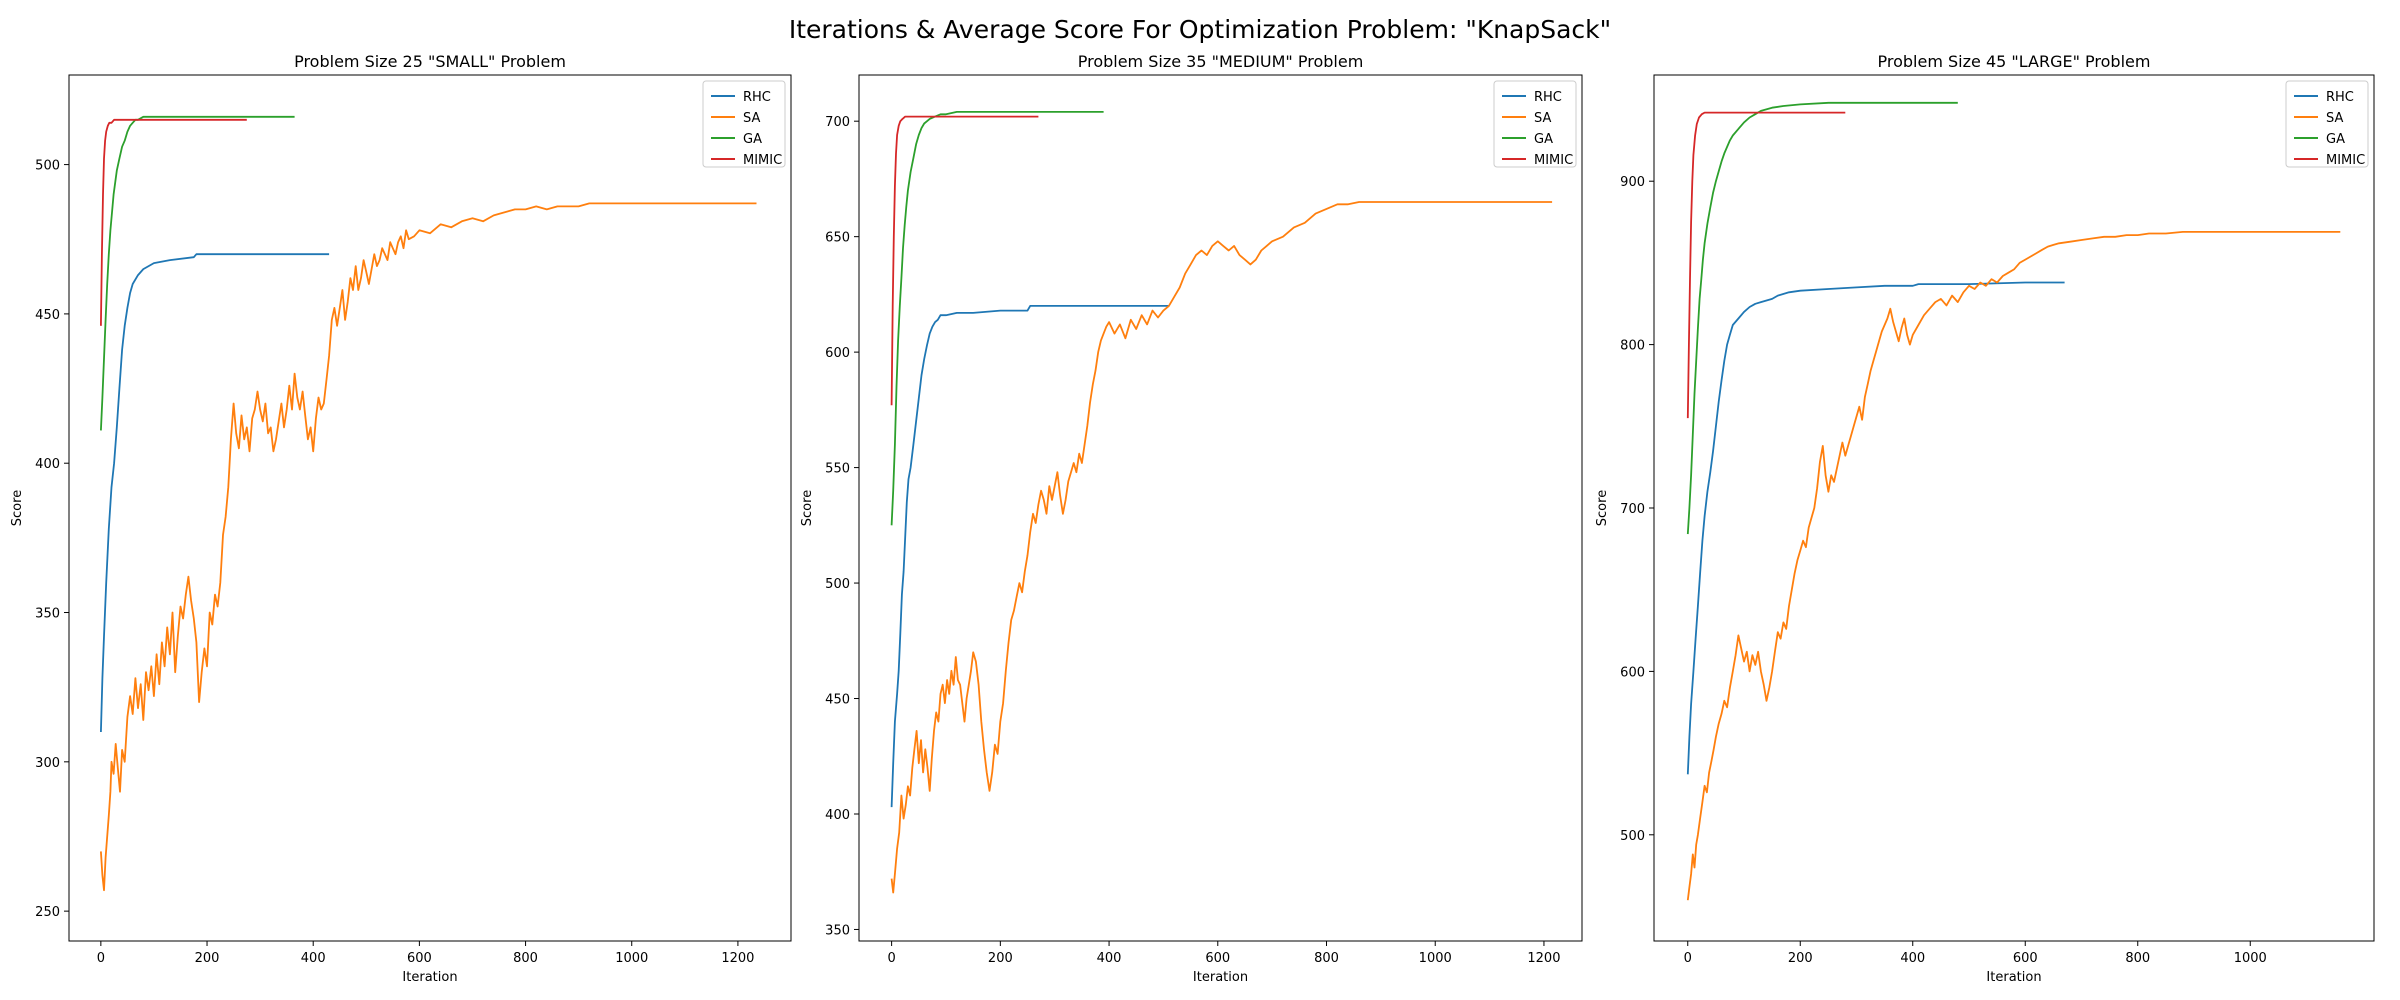  I want to click on subplot-title: Problem Size 45 "LARGE" Problem, so click(2014, 61).